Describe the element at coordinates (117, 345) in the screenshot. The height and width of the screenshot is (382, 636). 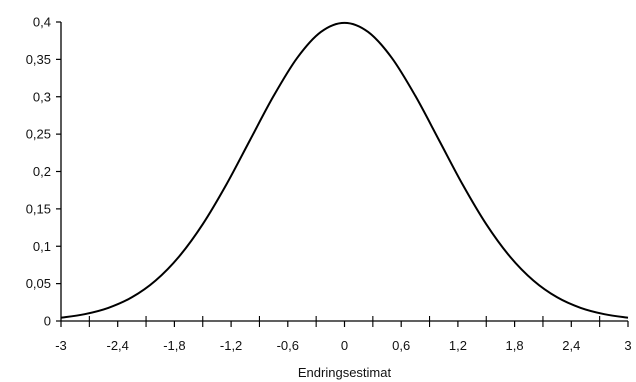
I see `x-tick-label: -2,4` at that location.